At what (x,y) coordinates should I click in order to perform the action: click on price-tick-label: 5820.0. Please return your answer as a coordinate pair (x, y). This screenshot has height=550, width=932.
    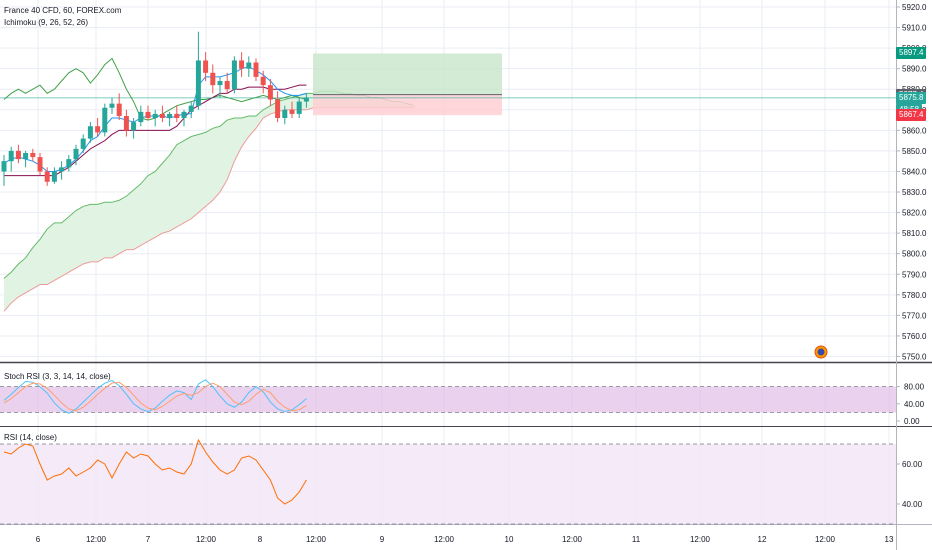
    Looking at the image, I should click on (914, 213).